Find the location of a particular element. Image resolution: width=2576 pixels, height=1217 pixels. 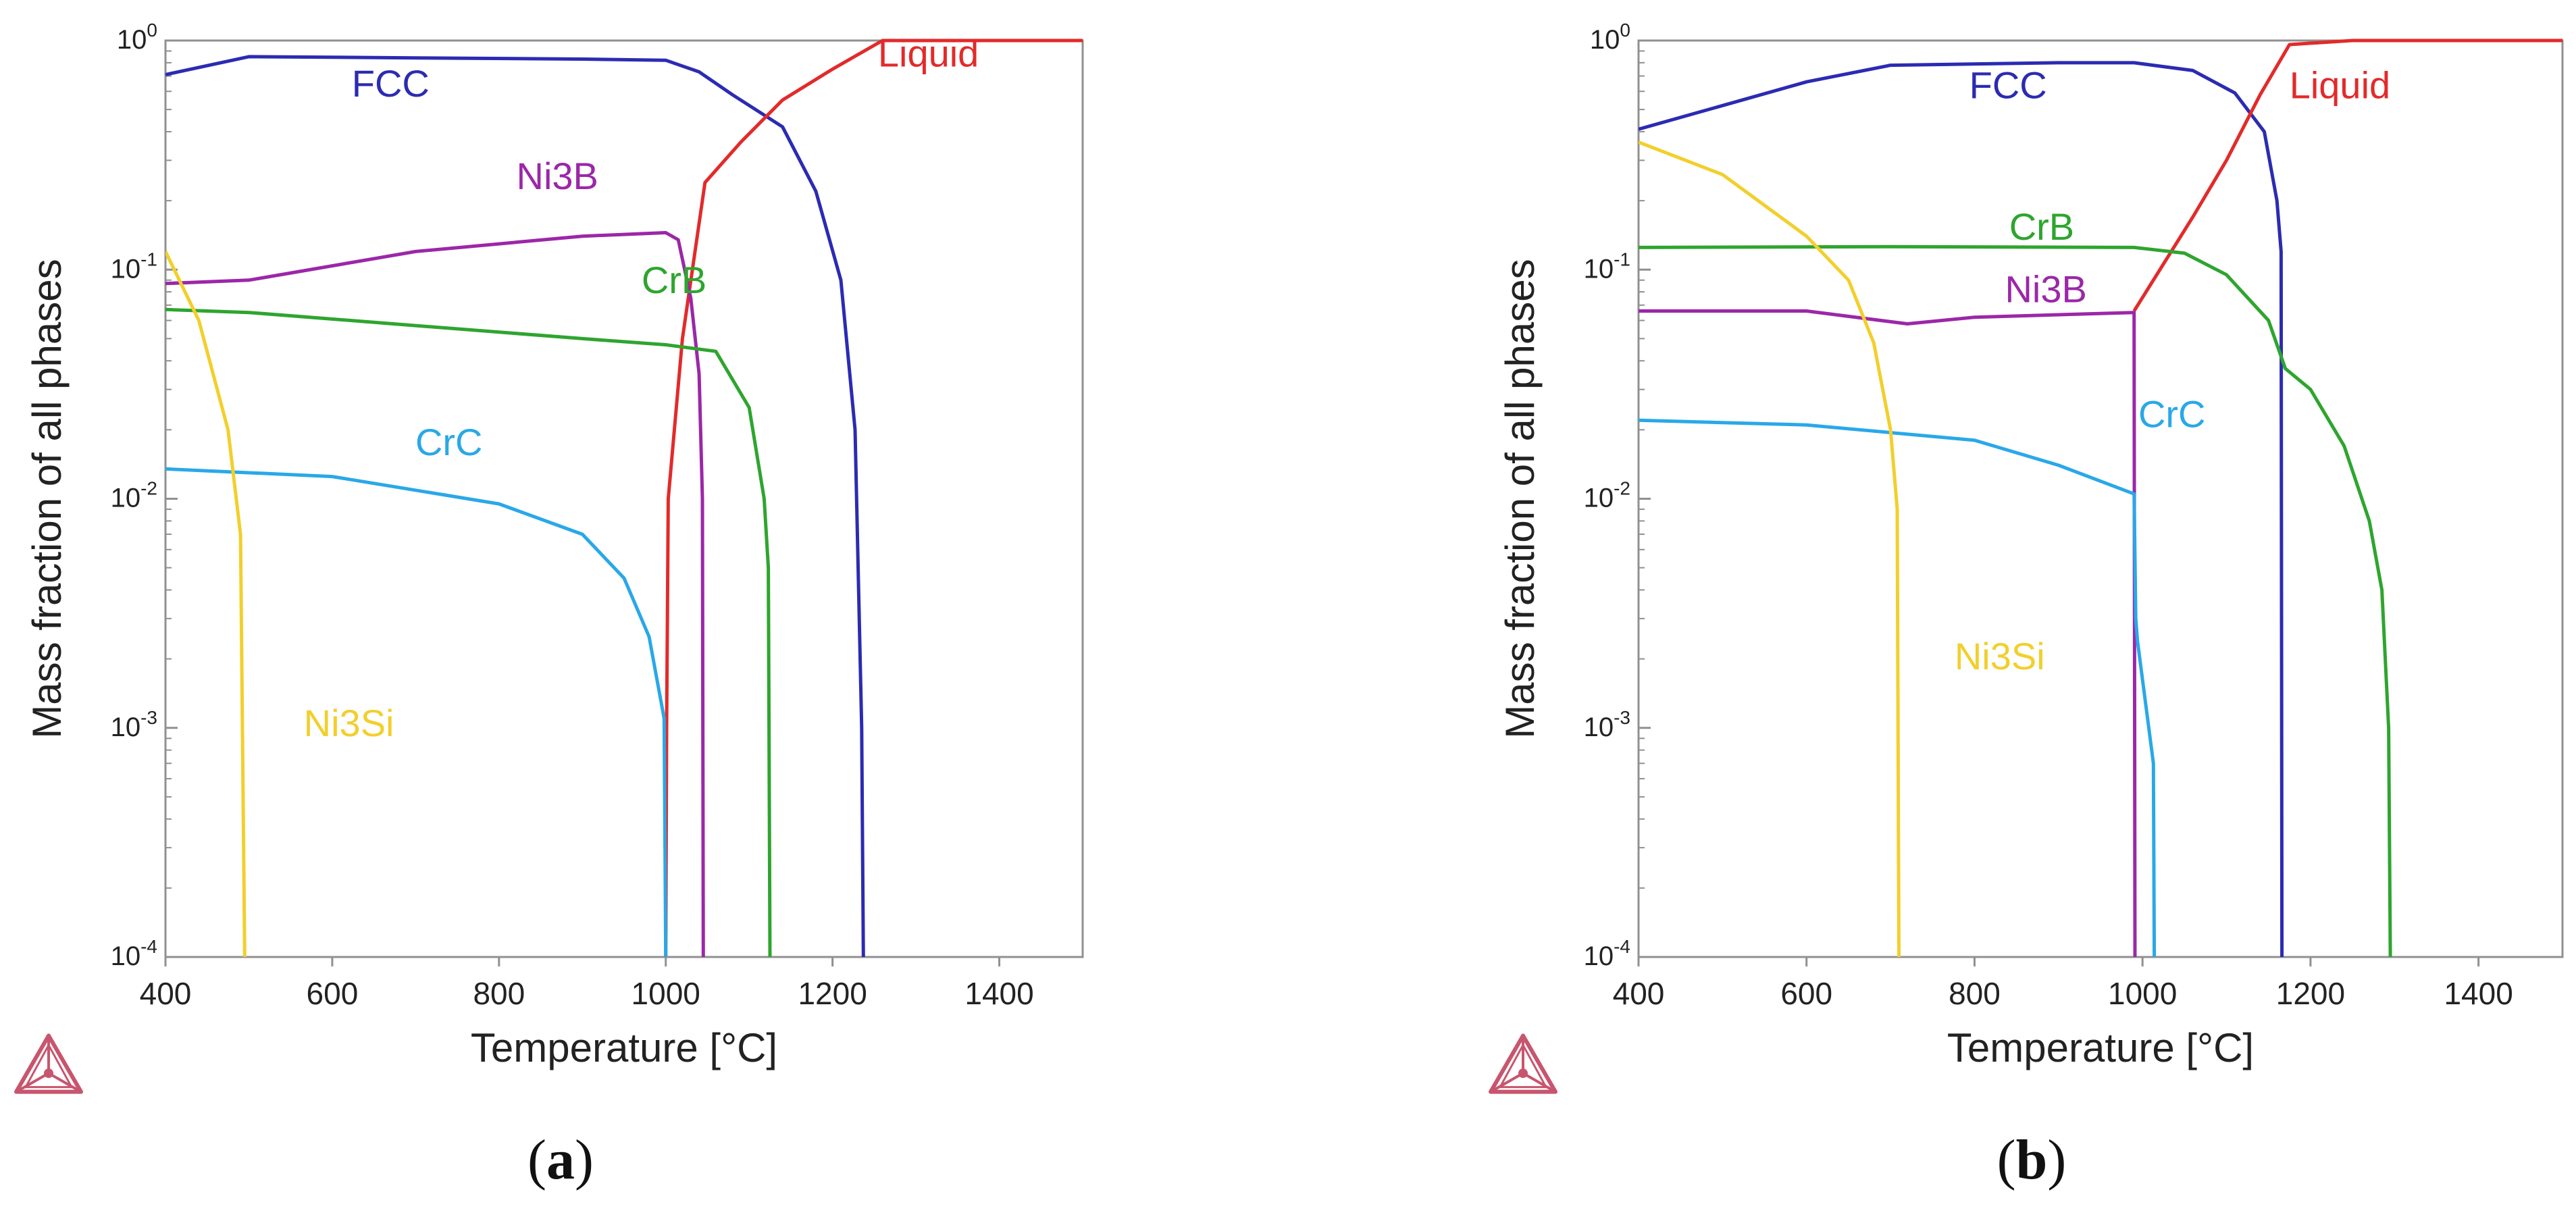

subfigure-label: (b) is located at coordinates (2032, 1160).